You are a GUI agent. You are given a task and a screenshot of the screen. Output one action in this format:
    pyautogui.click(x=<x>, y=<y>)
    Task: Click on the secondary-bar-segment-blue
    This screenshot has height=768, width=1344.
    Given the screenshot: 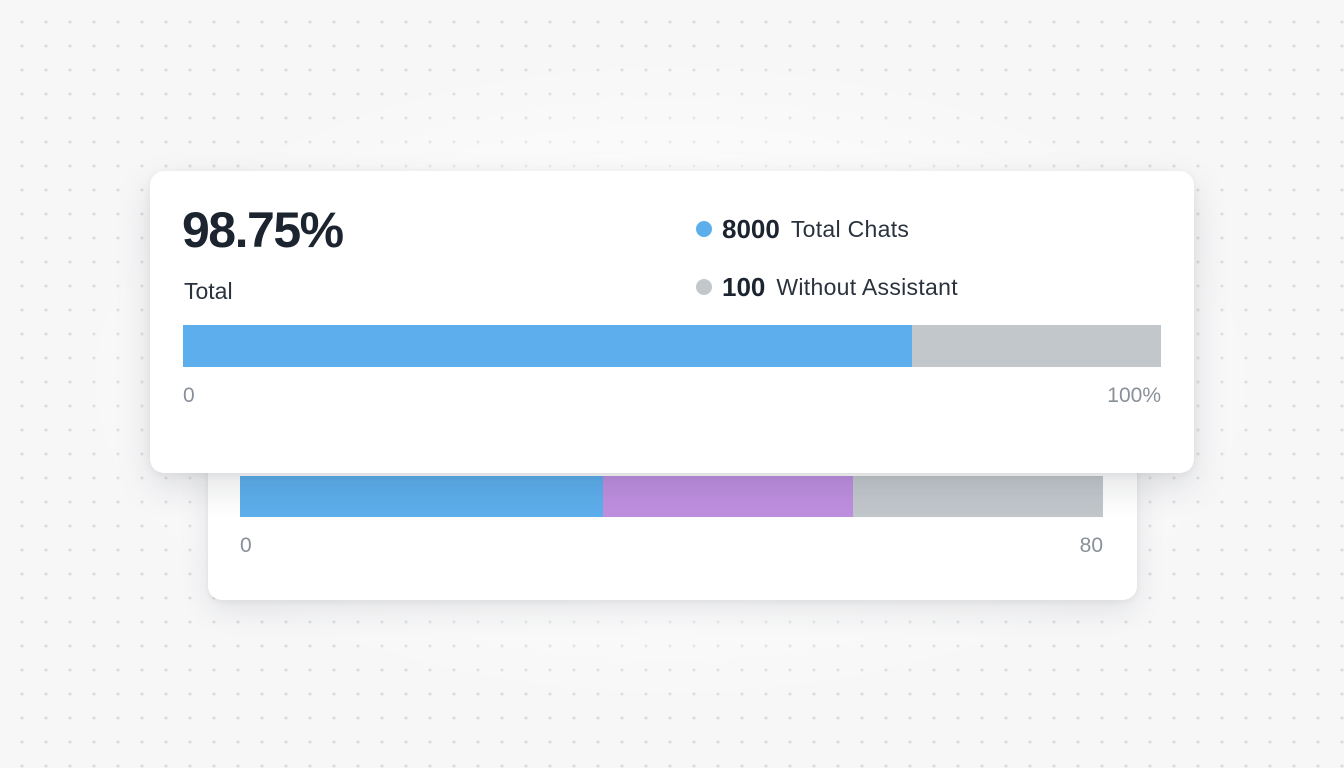 What is the action you would take?
    pyautogui.click(x=422, y=496)
    